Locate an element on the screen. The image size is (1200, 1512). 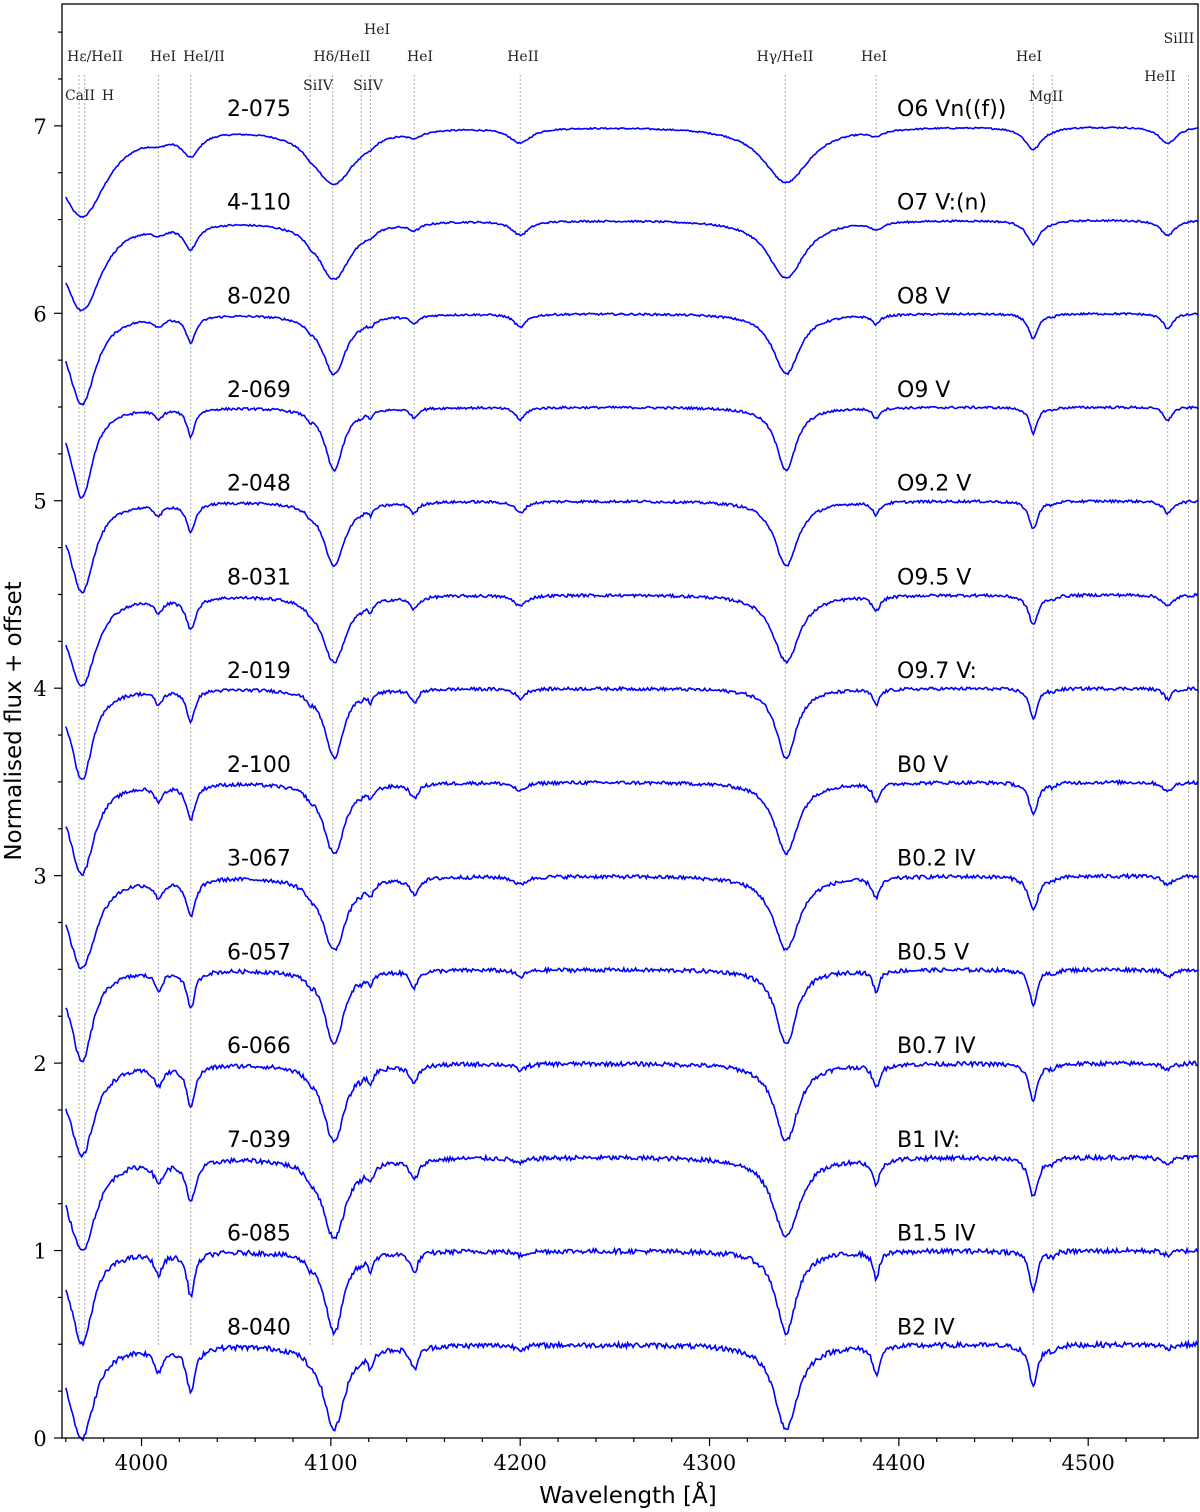
star-id-label: 2-075 is located at coordinates (259, 109).